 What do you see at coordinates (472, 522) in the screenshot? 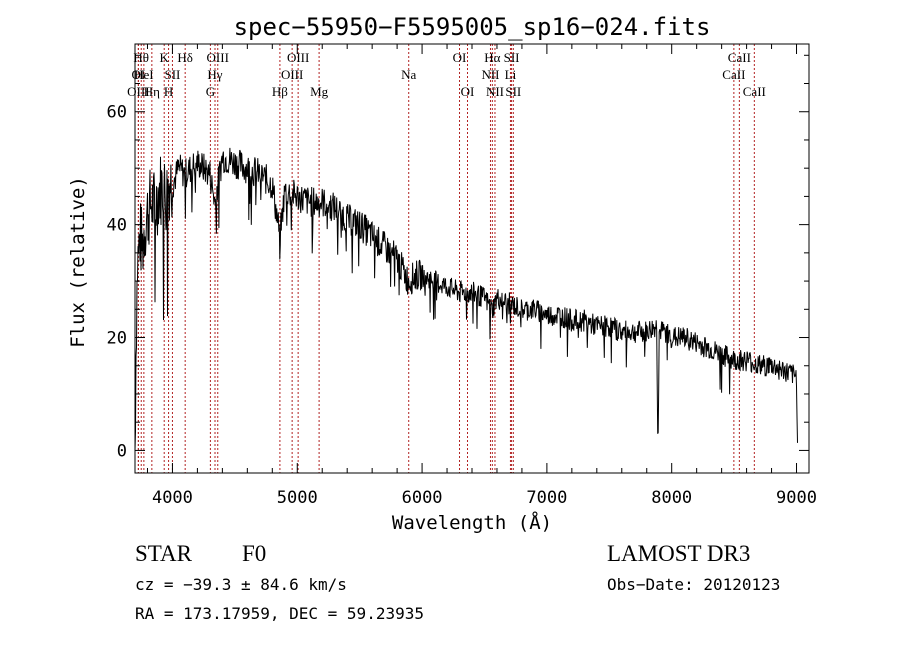
I see `x-axis-label: Wavelength (Å)` at bounding box center [472, 522].